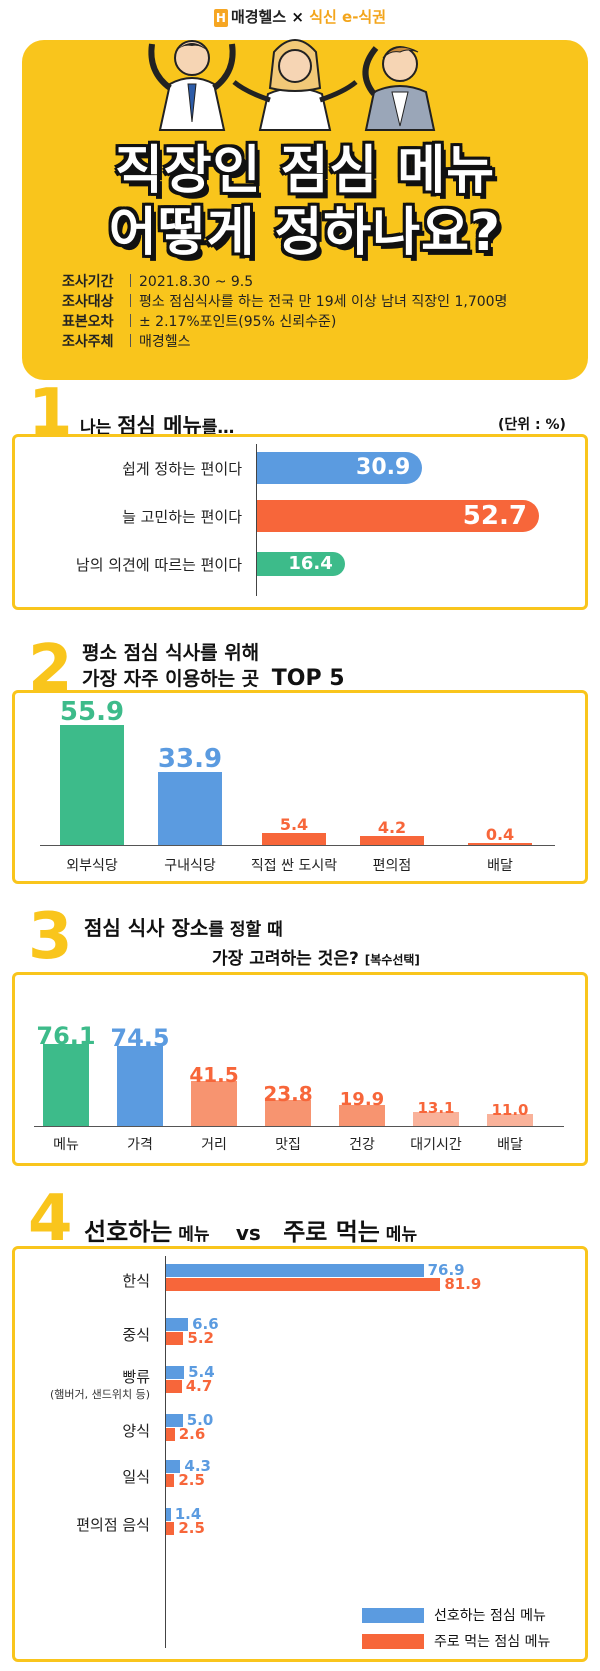 Image resolution: width=600 pixels, height=1671 pixels. What do you see at coordinates (316, 959) in the screenshot?
I see `section3-title-line2: 가장 고려하는 것은? [복수선택]` at bounding box center [316, 959].